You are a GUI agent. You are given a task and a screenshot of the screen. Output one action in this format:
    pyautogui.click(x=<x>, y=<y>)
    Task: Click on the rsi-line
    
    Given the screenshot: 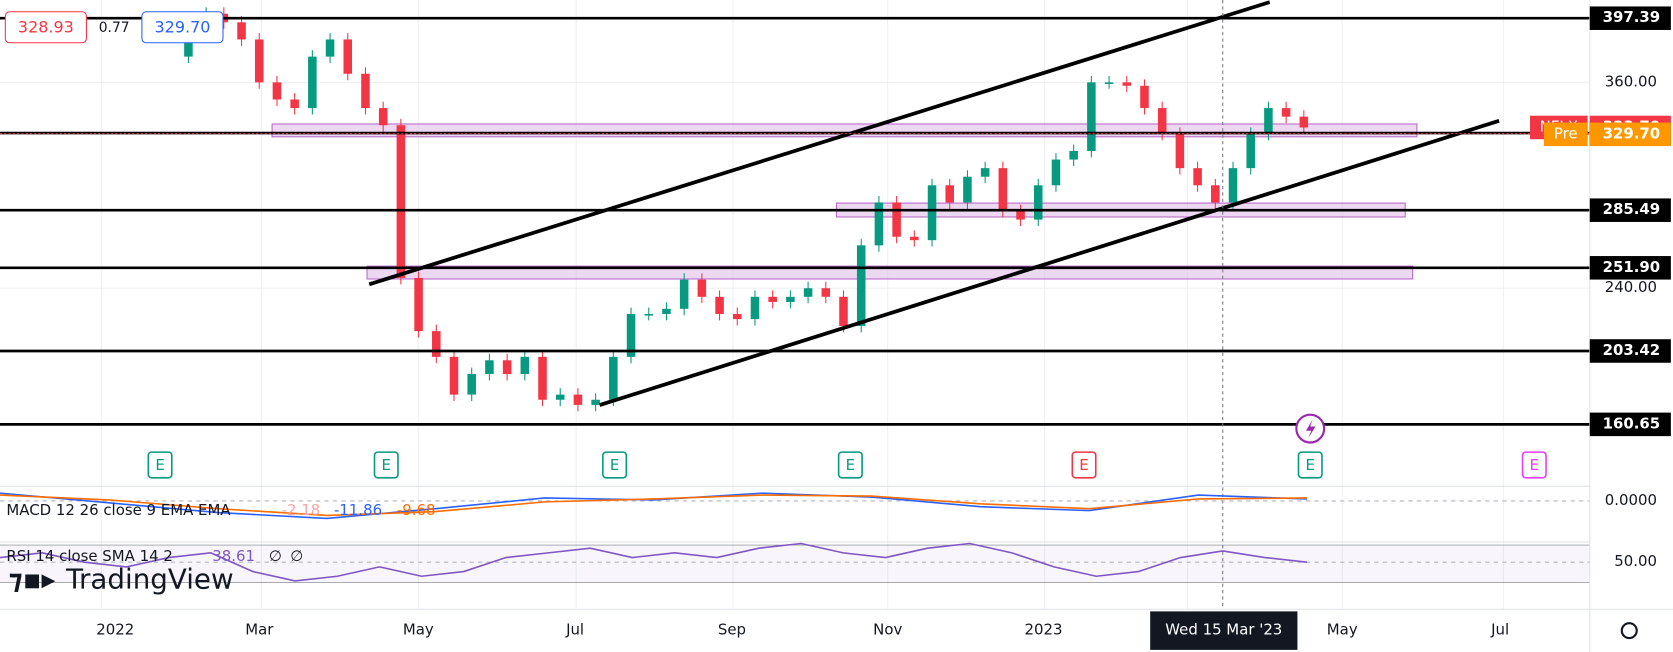 What is the action you would take?
    pyautogui.click(x=654, y=562)
    